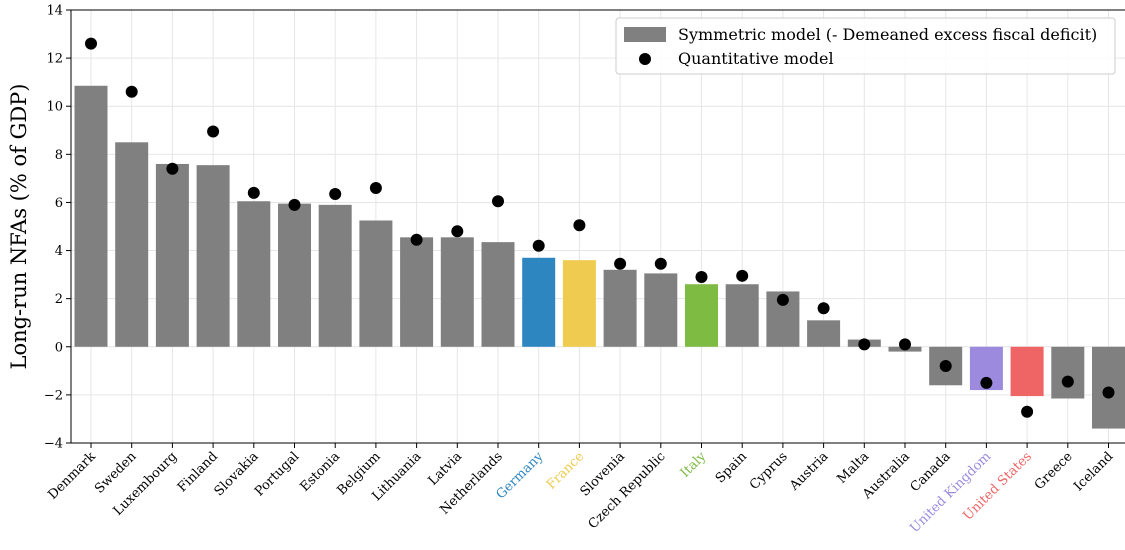  What do you see at coordinates (53, 395) in the screenshot?
I see `y-tick-label: −2` at bounding box center [53, 395].